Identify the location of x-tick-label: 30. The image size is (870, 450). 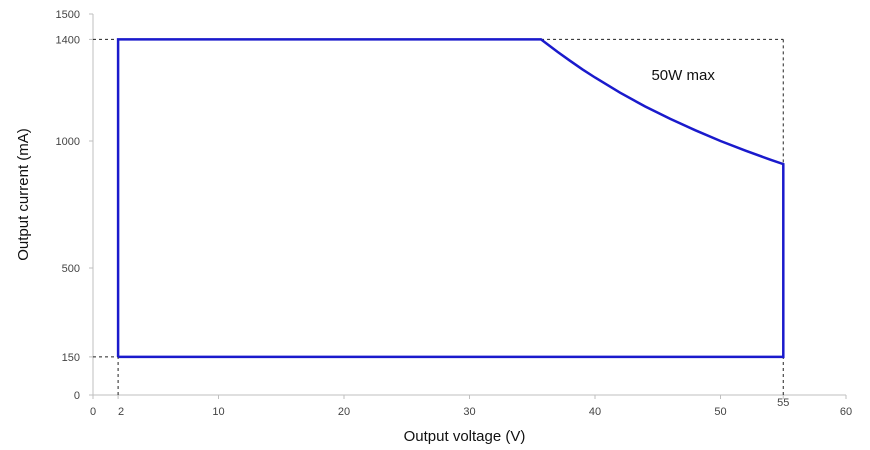
(469, 412).